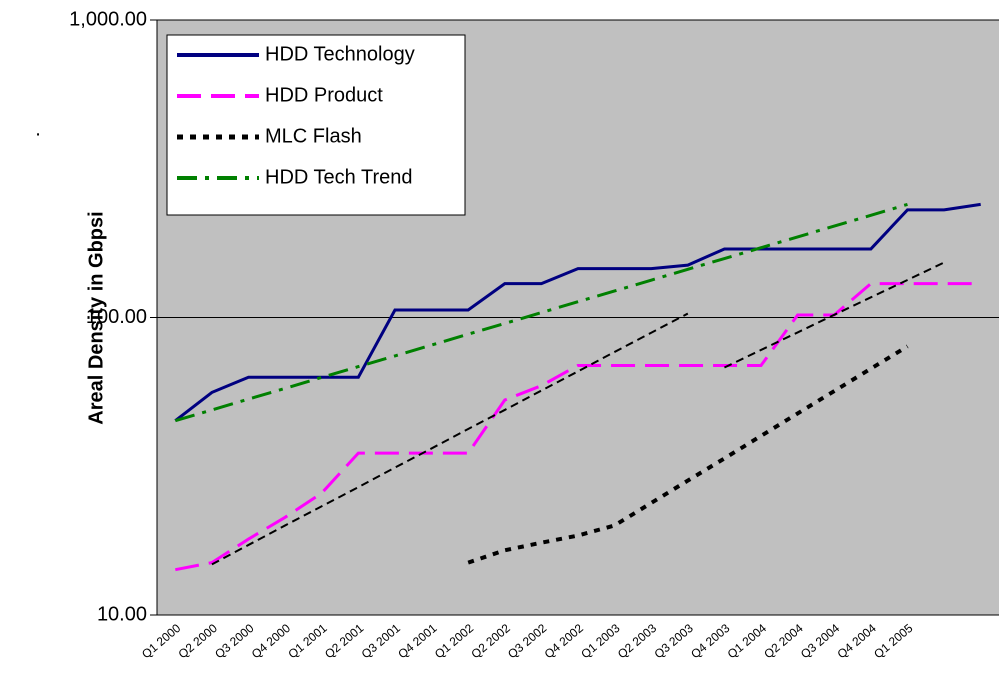 The width and height of the screenshot is (1000, 686). What do you see at coordinates (637, 641) in the screenshot?
I see `x-tick-label: Q2 2003` at bounding box center [637, 641].